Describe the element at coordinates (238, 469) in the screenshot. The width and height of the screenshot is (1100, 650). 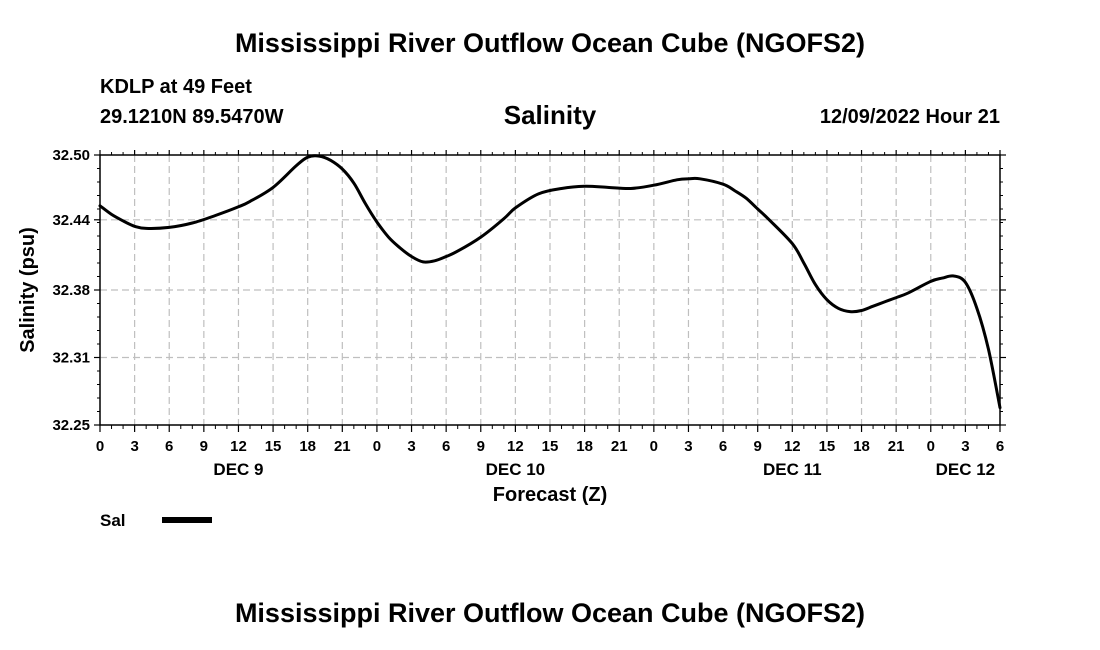
I see `day-label-0: DEC 9` at that location.